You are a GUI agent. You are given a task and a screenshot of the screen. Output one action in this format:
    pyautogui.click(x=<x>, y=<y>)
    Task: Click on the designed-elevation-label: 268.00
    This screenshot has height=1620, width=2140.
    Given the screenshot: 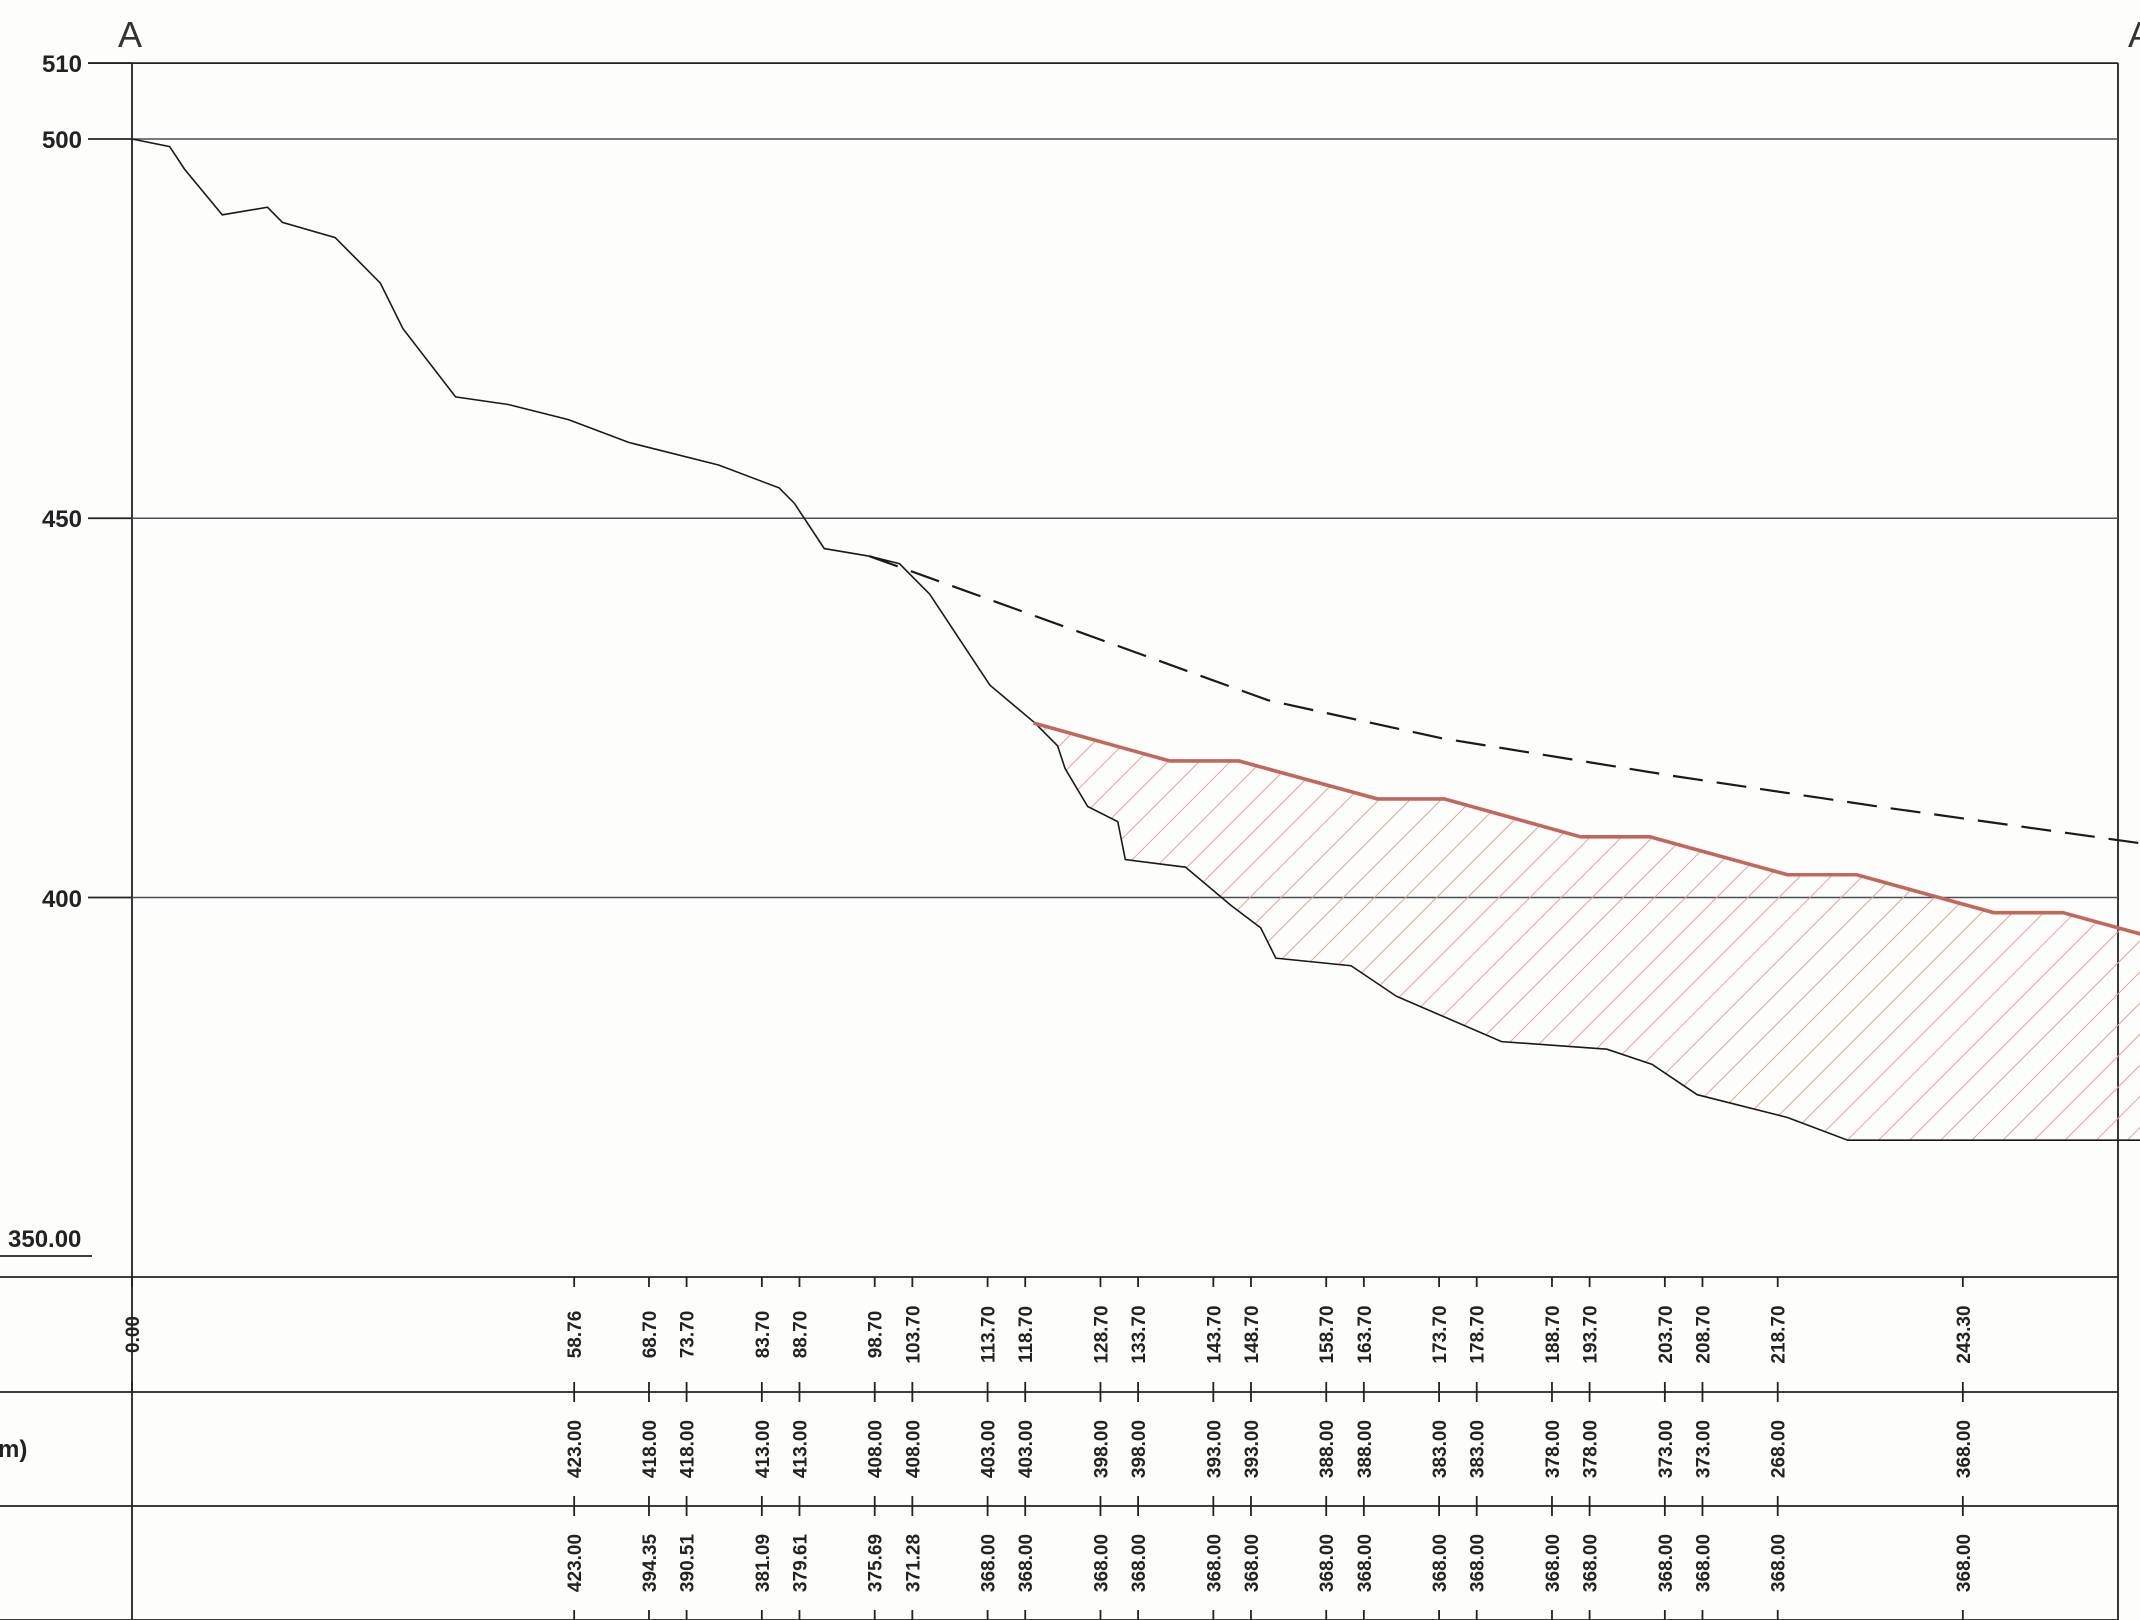 What is the action you would take?
    pyautogui.click(x=1779, y=1449)
    